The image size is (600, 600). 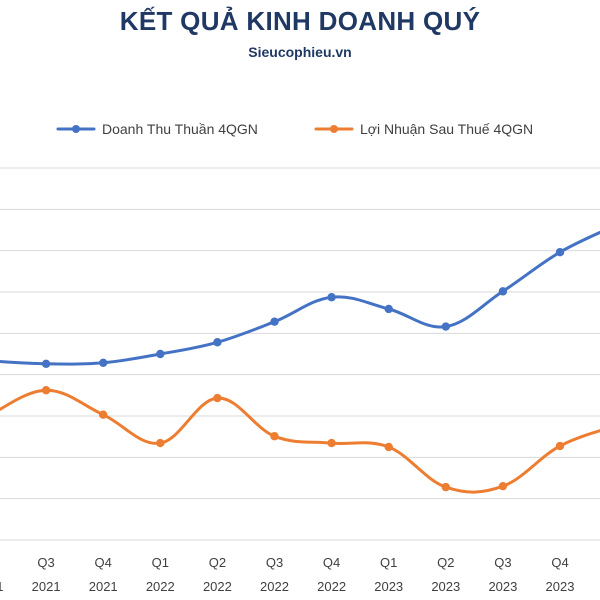 I want to click on legend-item-revenue: Doanh Thu Thuần 4QGN, so click(x=157, y=129).